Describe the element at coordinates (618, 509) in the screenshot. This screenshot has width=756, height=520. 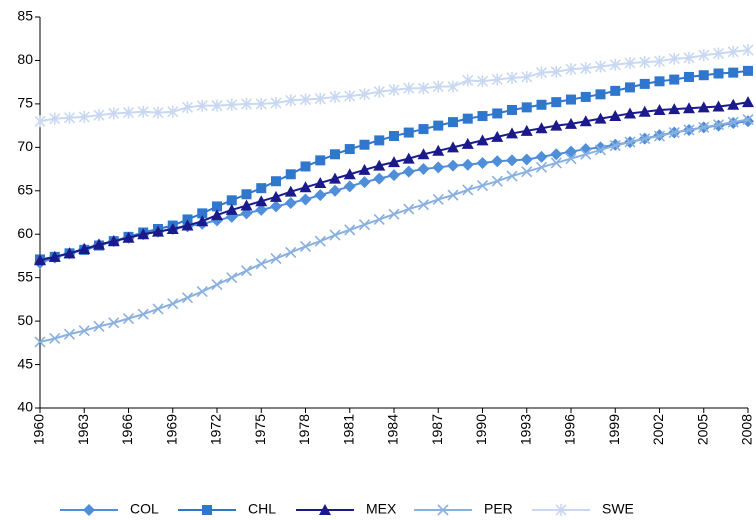
I see `legend-label: SWE` at that location.